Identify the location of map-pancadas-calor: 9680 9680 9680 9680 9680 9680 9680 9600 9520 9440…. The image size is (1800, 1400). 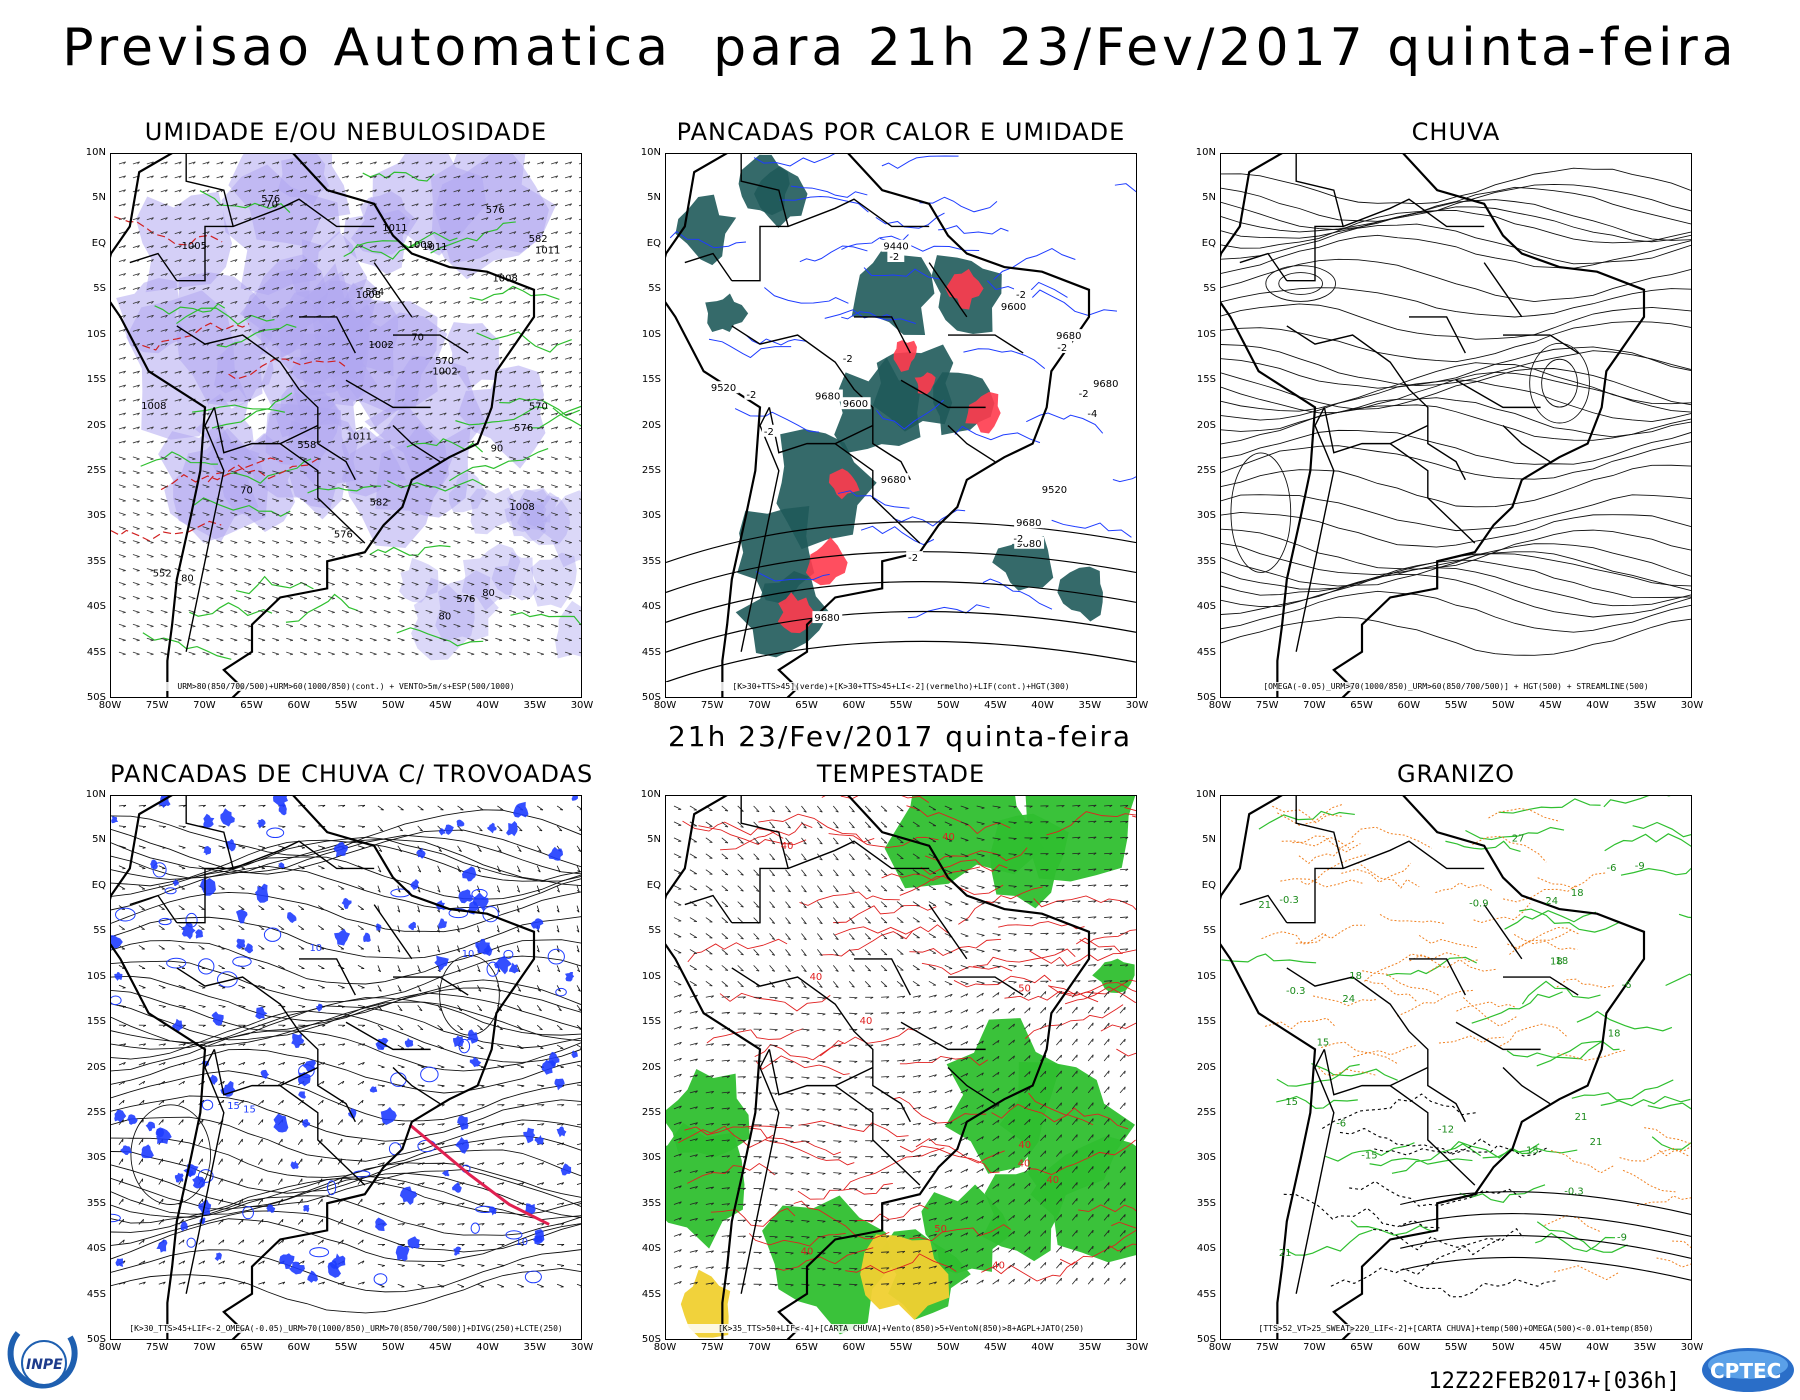
(901, 425).